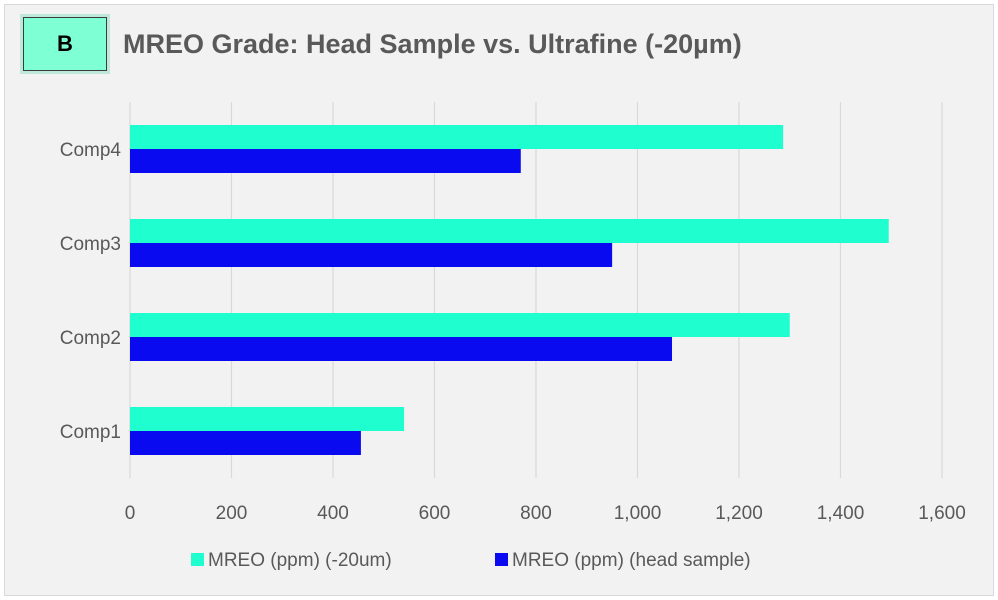 The height and width of the screenshot is (600, 998). Describe the element at coordinates (333, 513) in the screenshot. I see `x-tick-label: 400` at that location.